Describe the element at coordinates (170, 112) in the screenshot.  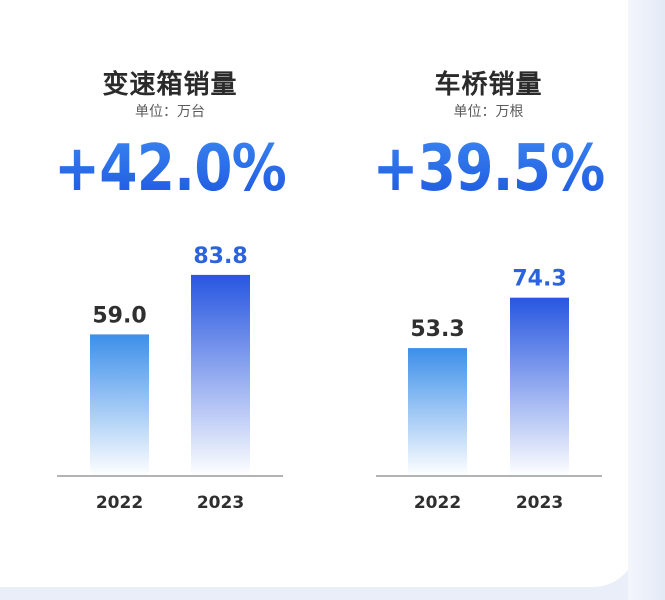
I see `unit-label: 单位：万台` at that location.